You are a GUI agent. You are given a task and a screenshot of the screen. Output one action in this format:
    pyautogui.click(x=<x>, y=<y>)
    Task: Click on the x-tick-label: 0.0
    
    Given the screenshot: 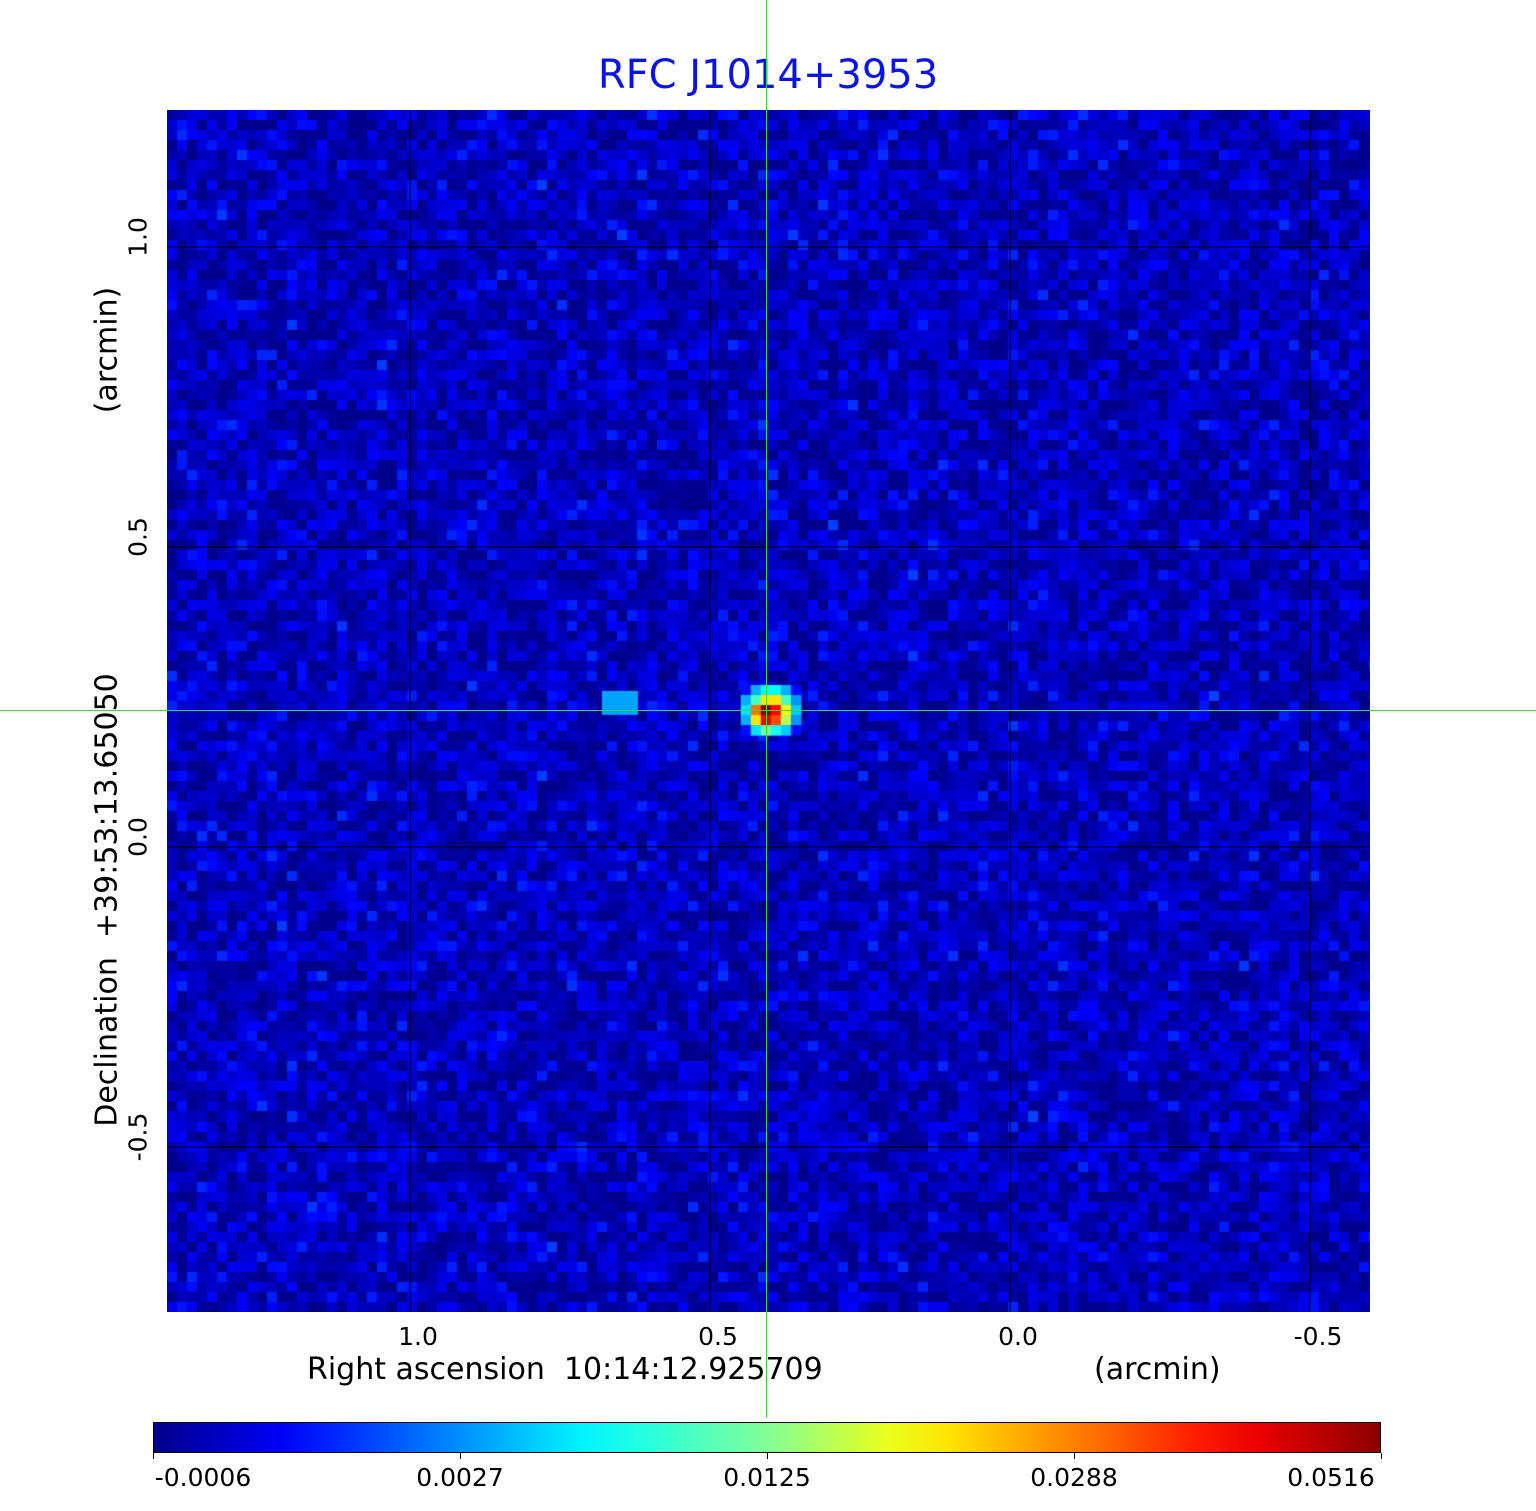 What is the action you would take?
    pyautogui.click(x=1018, y=1336)
    